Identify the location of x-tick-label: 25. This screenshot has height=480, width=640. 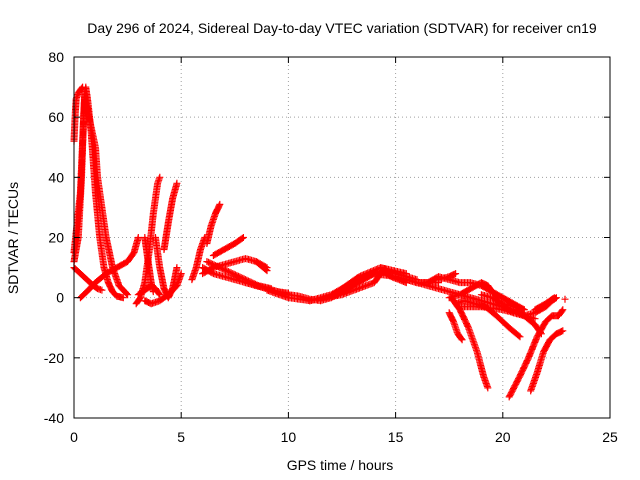
(610, 437).